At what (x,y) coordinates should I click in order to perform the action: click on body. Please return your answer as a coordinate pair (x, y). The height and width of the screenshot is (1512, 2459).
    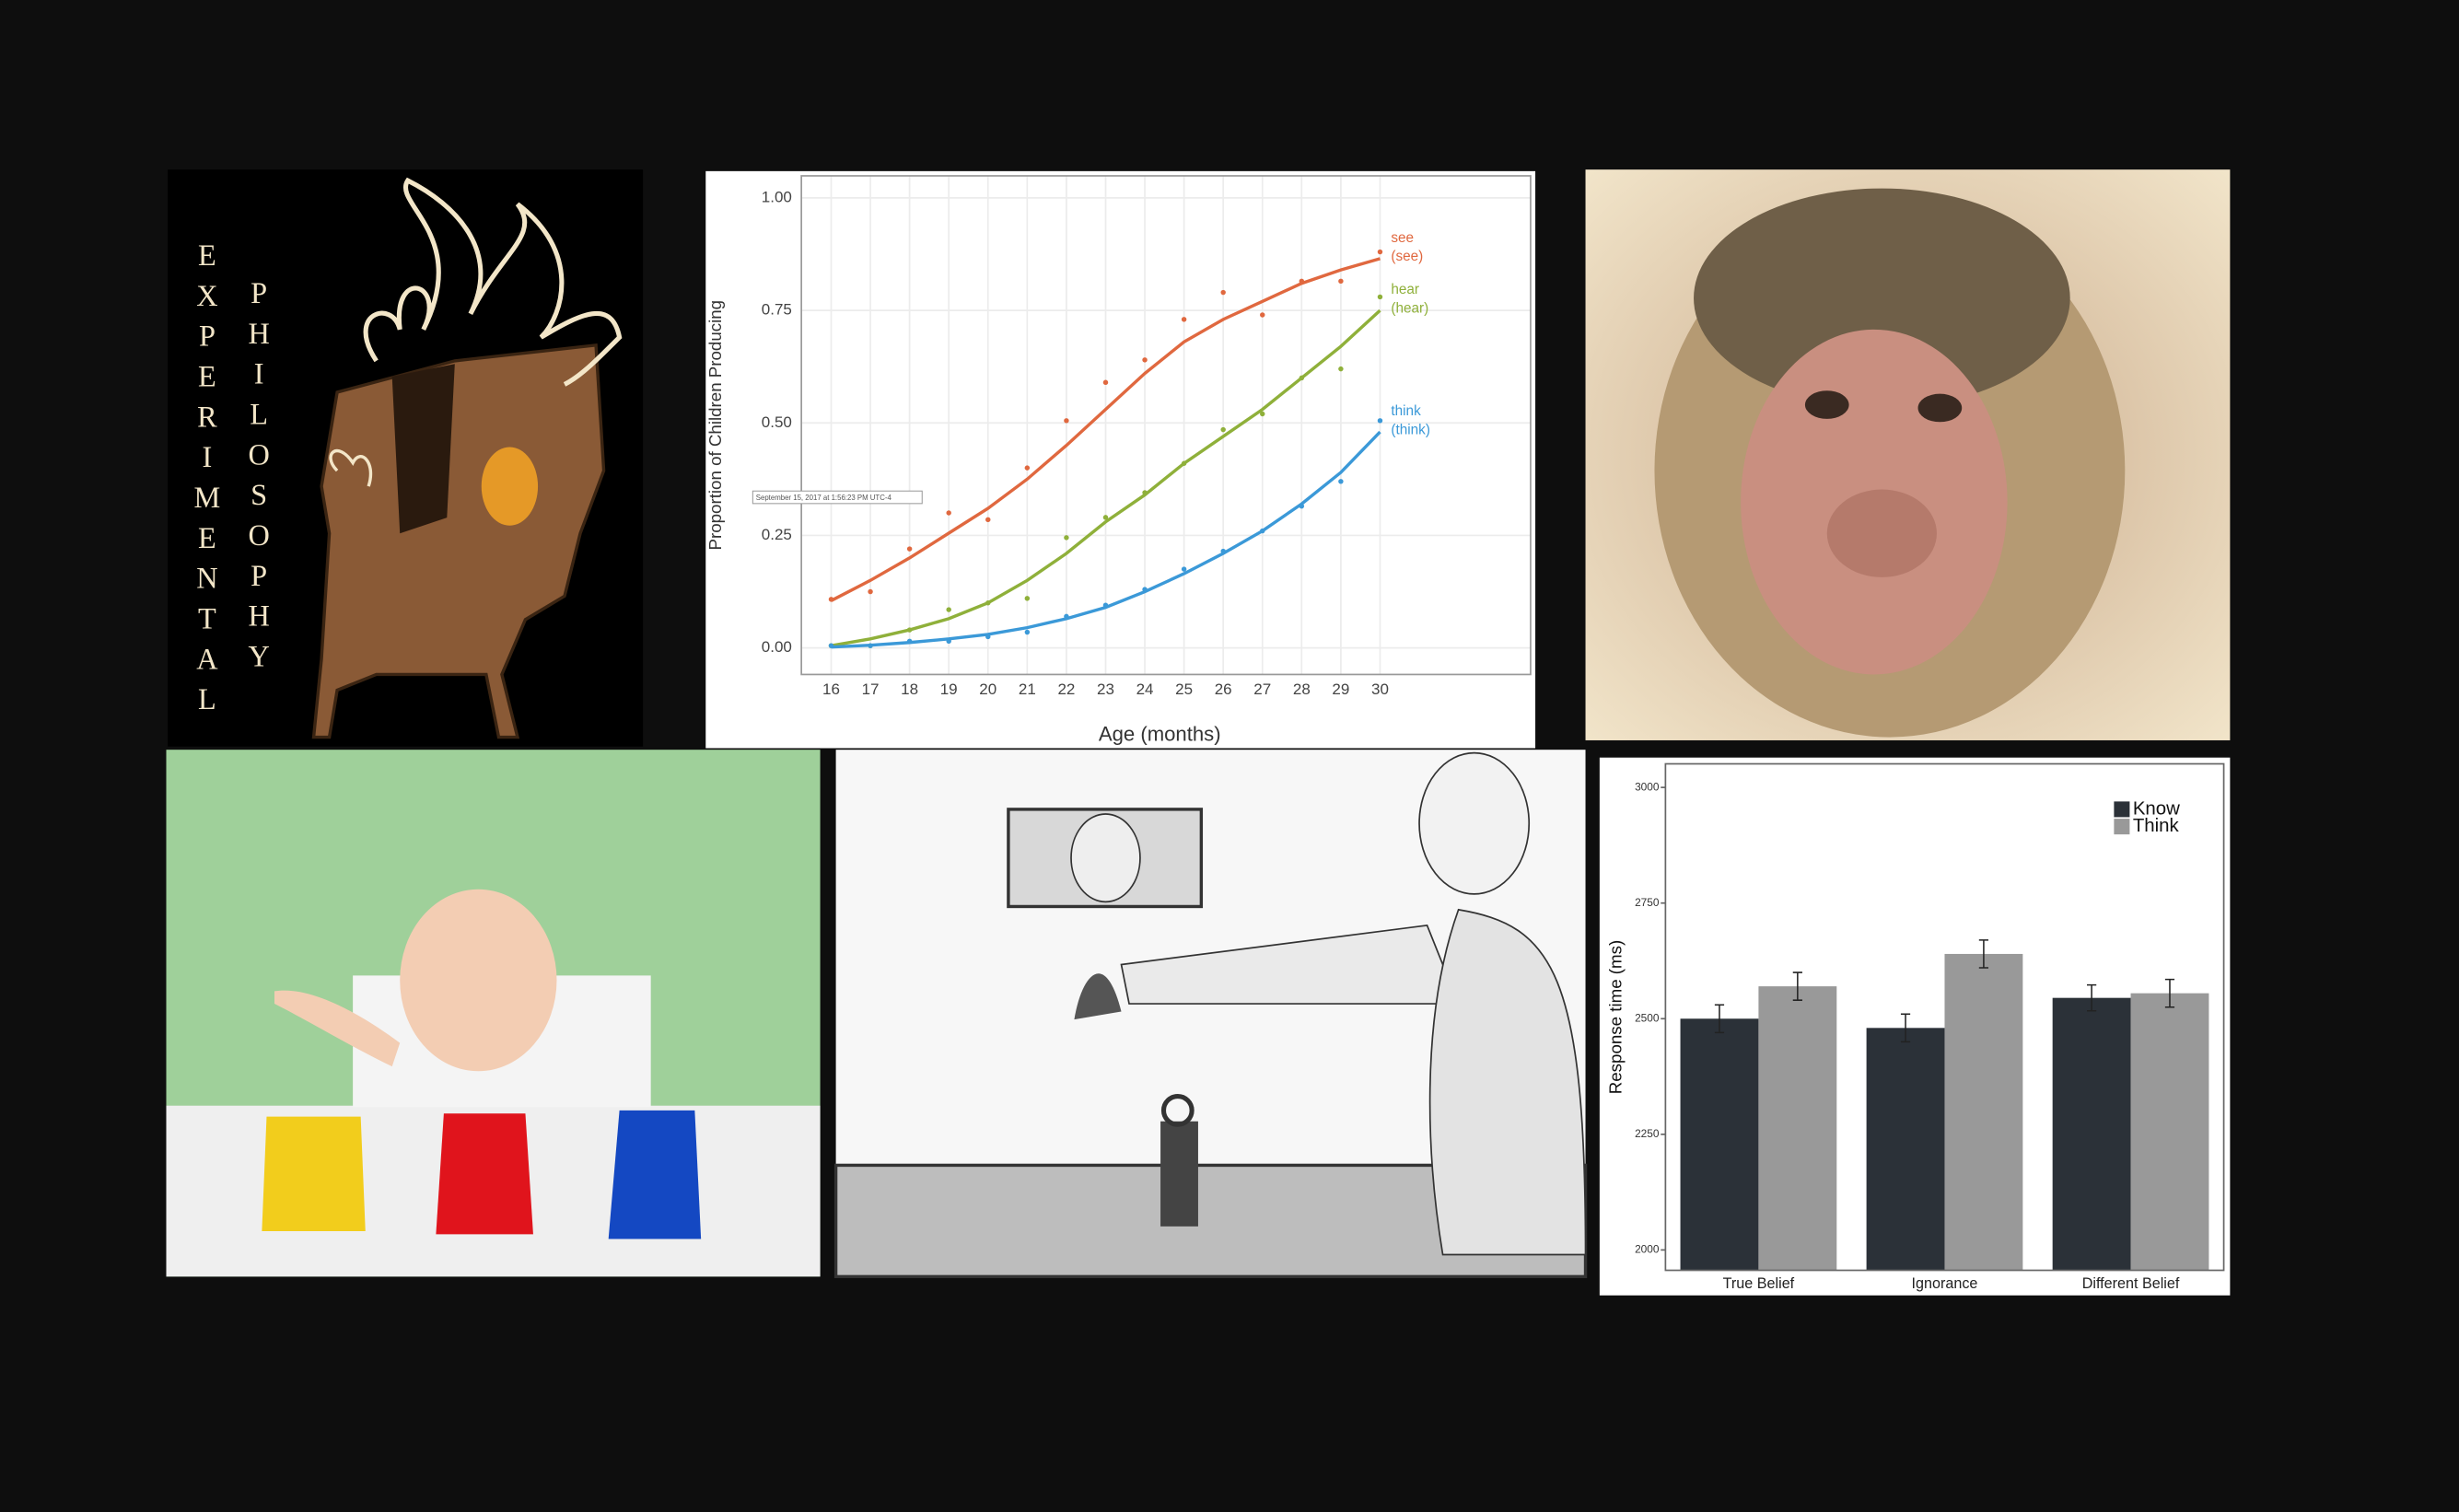
    Looking at the image, I should click on (1507, 1082).